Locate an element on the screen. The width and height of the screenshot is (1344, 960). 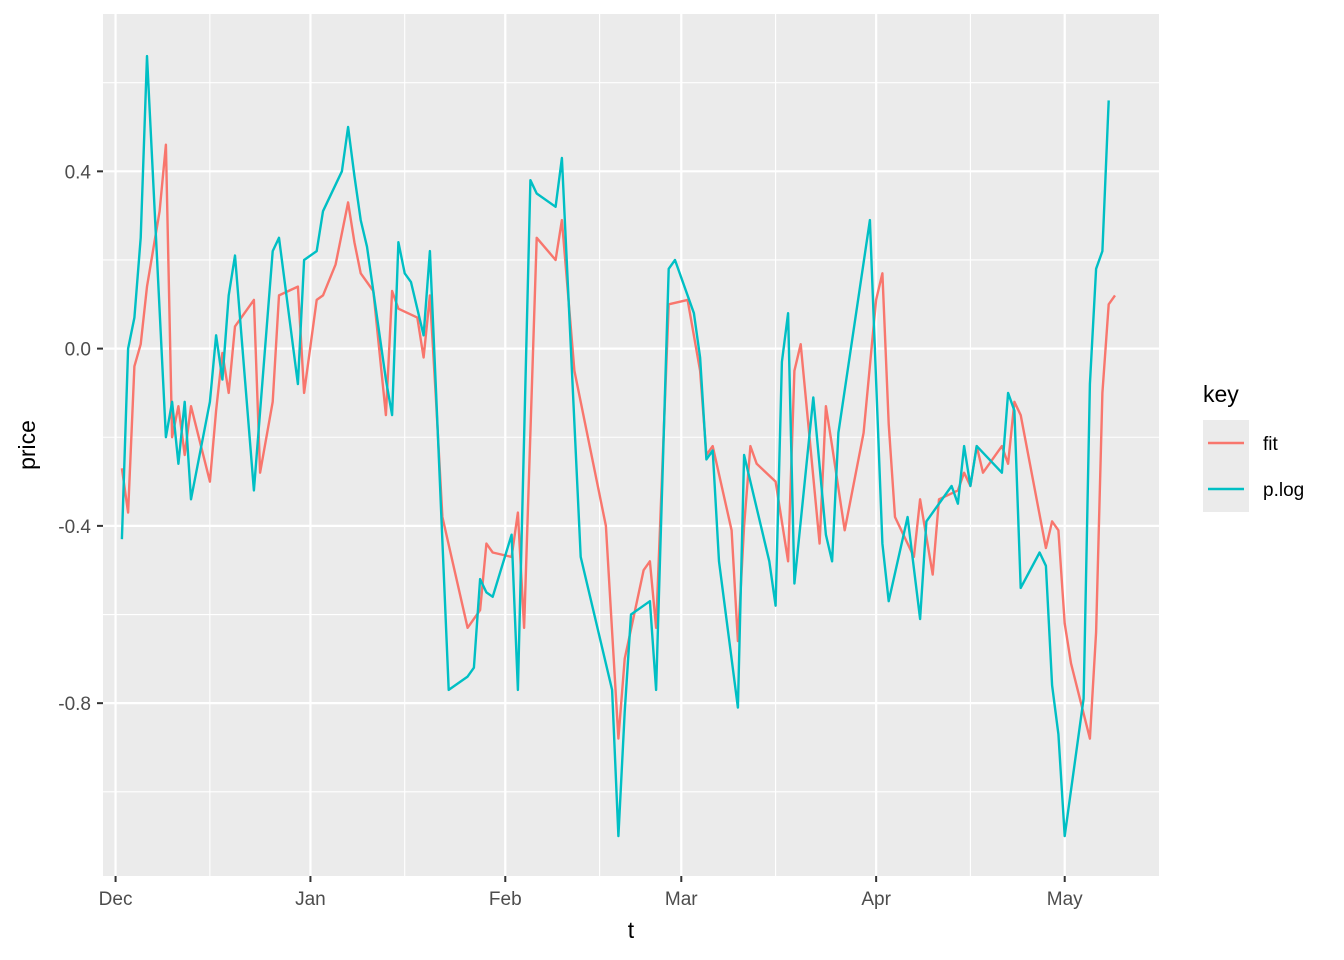
x-axis: Dec Jan Feb Mar Apr May is located at coordinates (591, 893).